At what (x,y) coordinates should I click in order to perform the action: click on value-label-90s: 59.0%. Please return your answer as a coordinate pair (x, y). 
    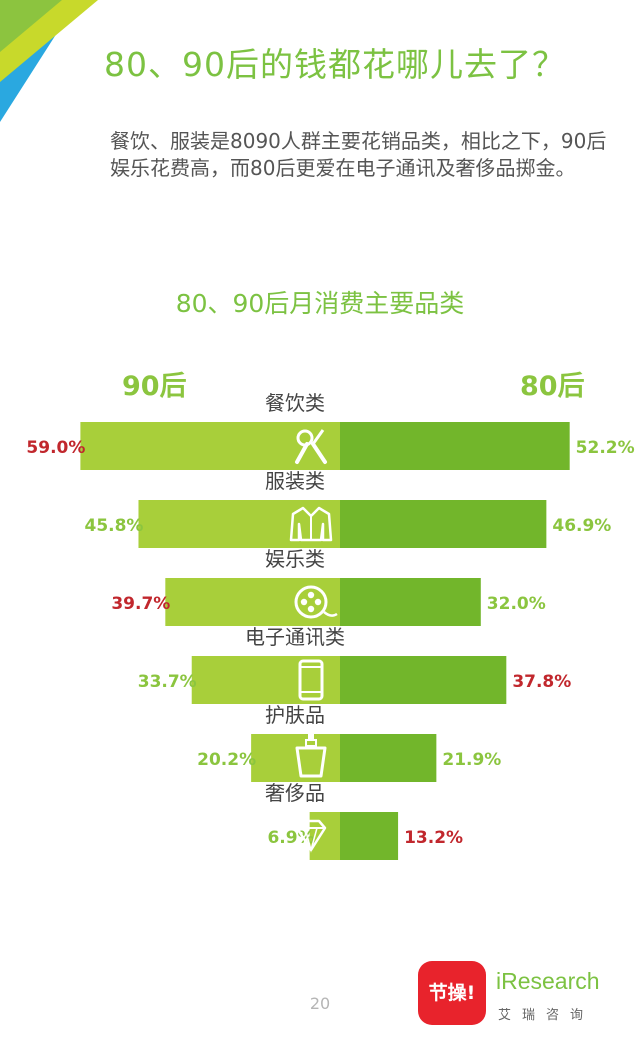
    Looking at the image, I should click on (55, 448).